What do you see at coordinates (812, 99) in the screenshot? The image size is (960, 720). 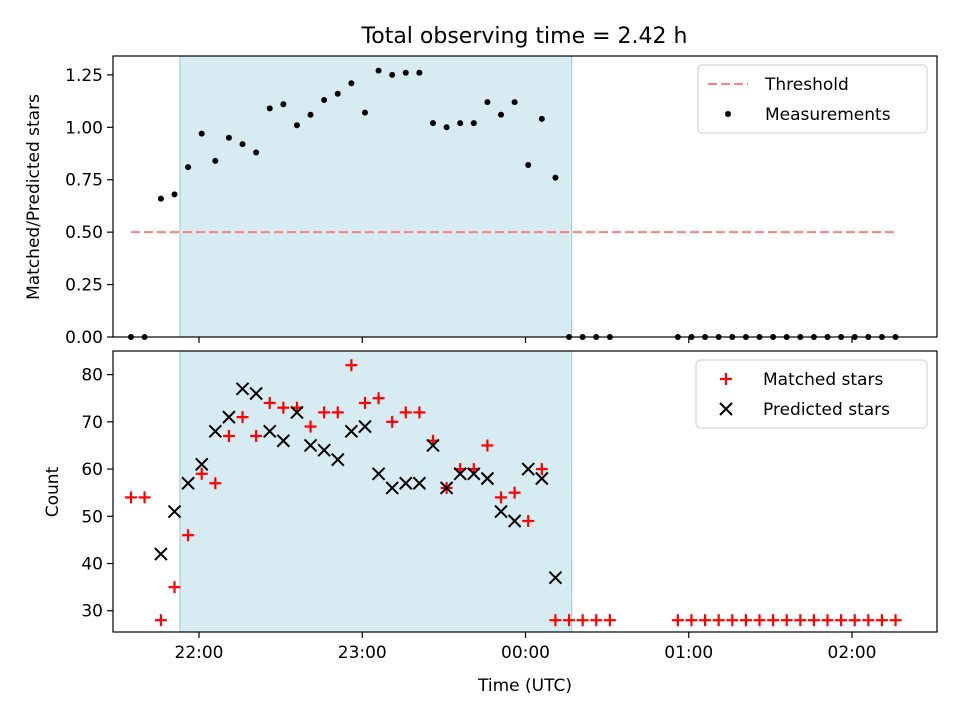 I see `top-legend: Threshold Measurements` at bounding box center [812, 99].